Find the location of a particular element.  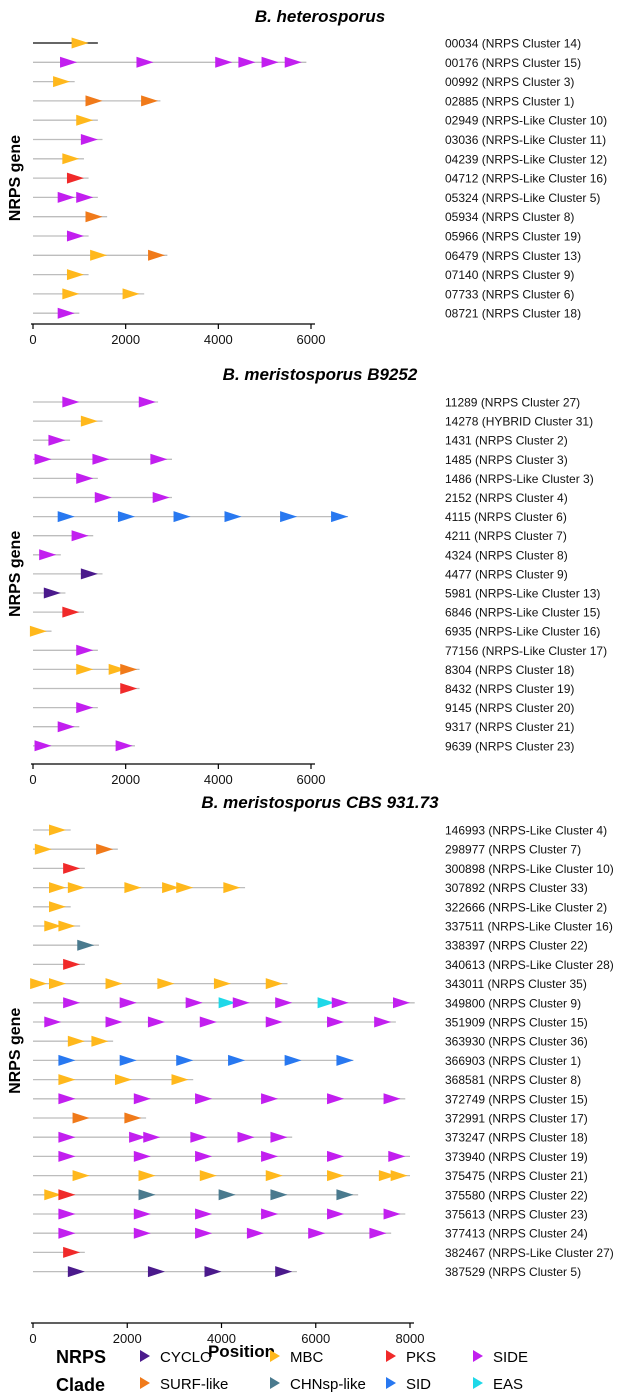

gene-label: 375613 (NRPS Cluster 23) is located at coordinates (516, 1215).